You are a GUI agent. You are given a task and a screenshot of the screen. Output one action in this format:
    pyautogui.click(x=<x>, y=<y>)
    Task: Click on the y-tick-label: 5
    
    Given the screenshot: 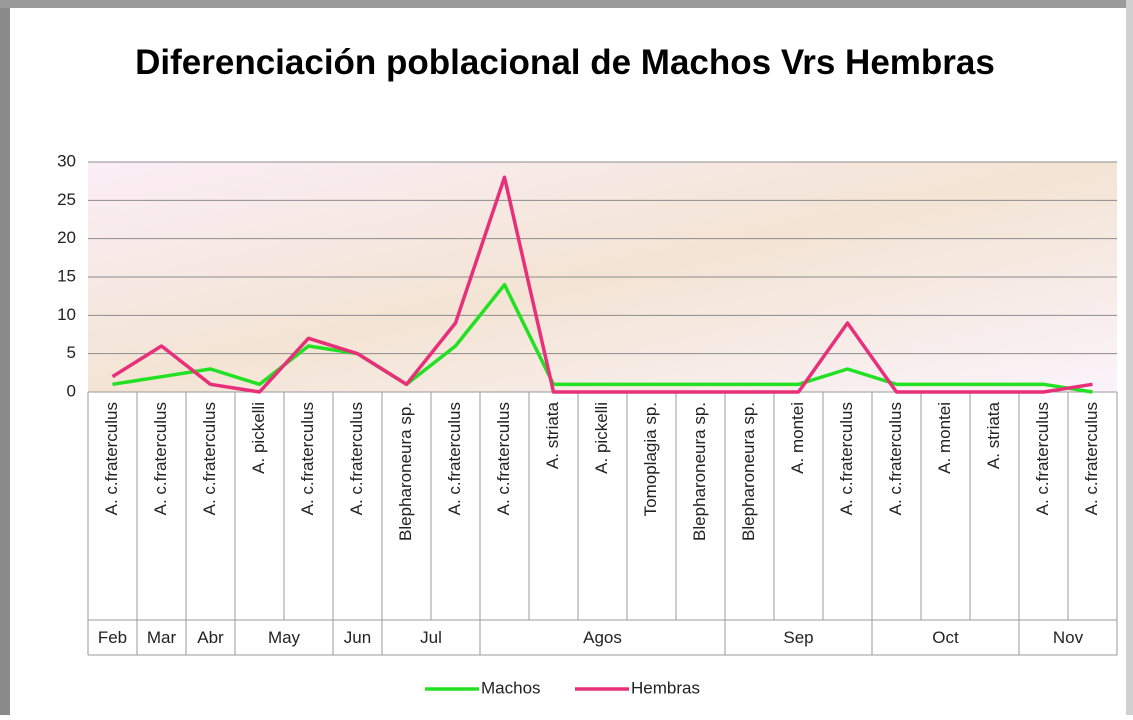 What is the action you would take?
    pyautogui.click(x=71, y=352)
    